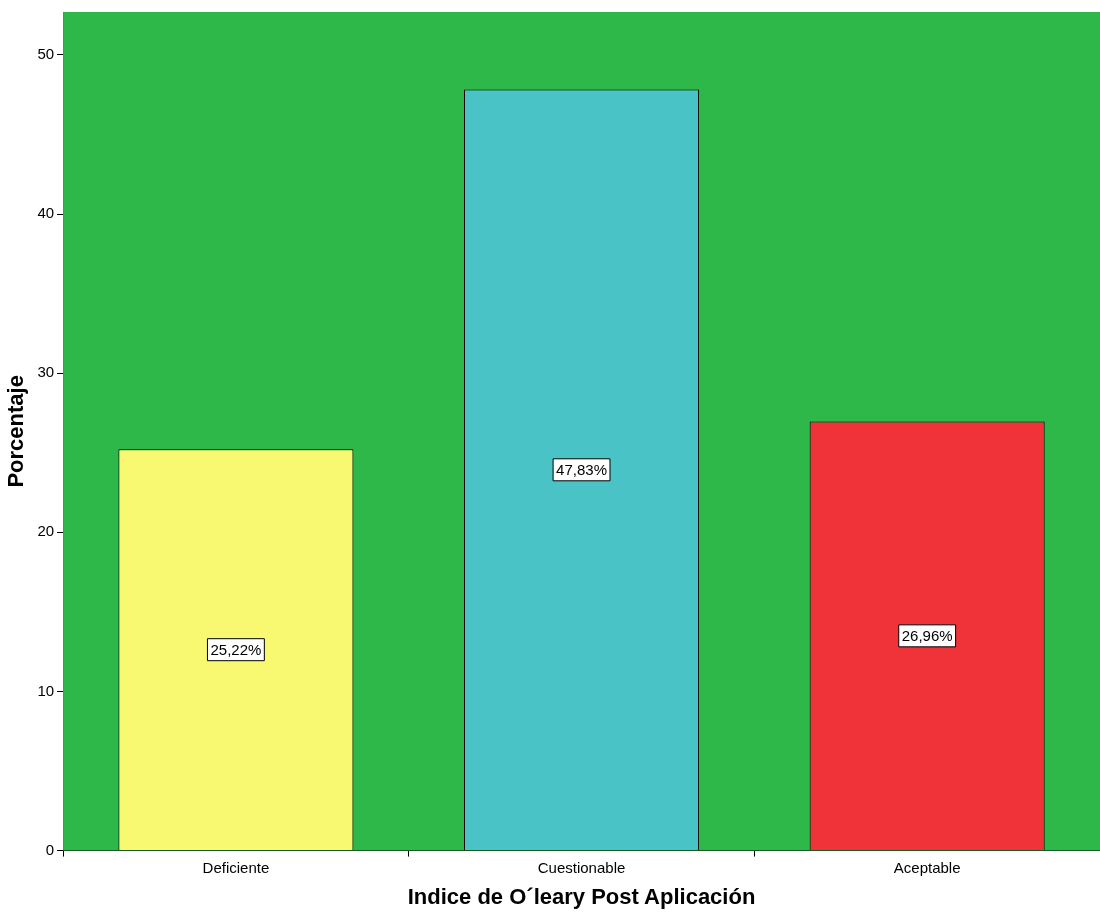 The image size is (1100, 915). I want to click on data-label: 47,83%, so click(581, 469).